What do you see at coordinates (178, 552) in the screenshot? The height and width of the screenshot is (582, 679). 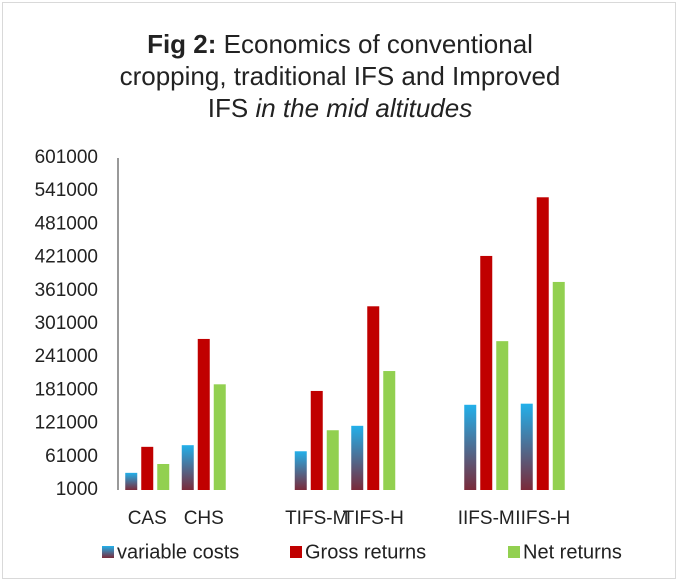 I see `legend-label: variable costs` at bounding box center [178, 552].